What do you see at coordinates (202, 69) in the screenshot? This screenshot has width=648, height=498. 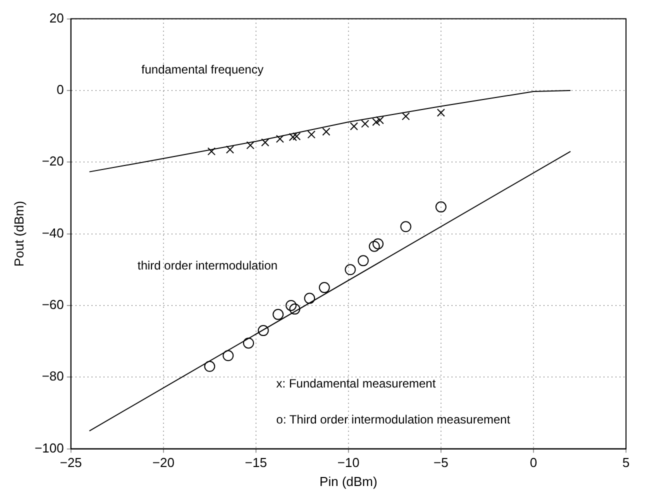 I see `annotation: fundamental frequency` at bounding box center [202, 69].